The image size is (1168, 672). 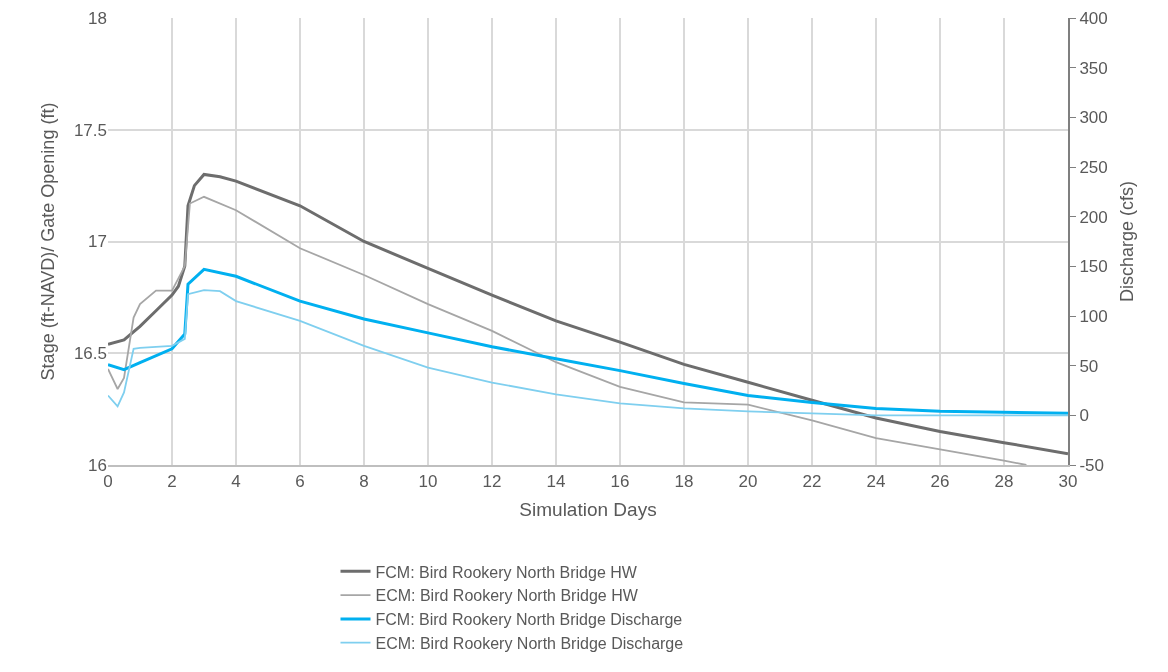 What do you see at coordinates (236, 482) in the screenshot?
I see `x-tick-label: 4` at bounding box center [236, 482].